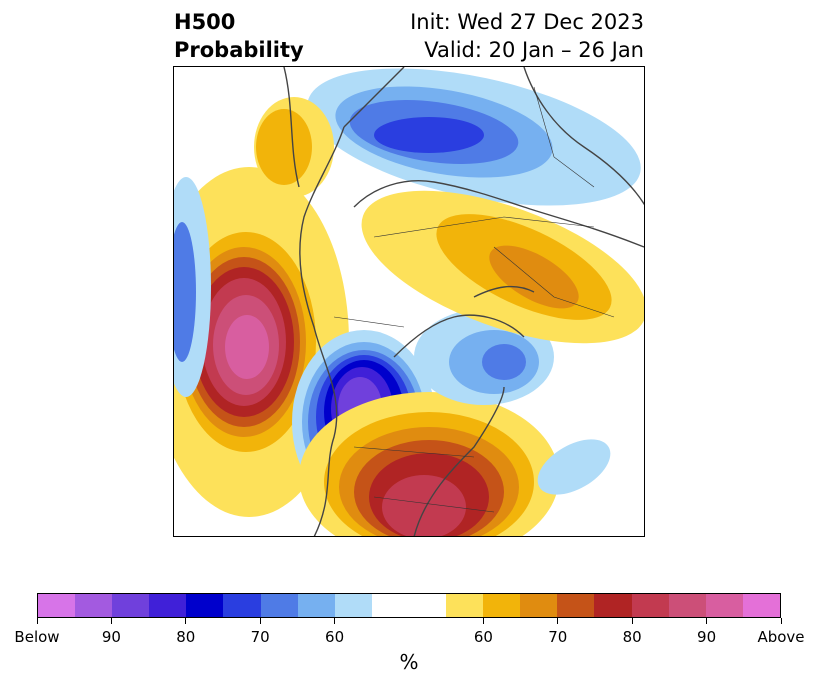  I want to click on init-date: Init: Wed 27 Dec 2023, so click(527, 22).